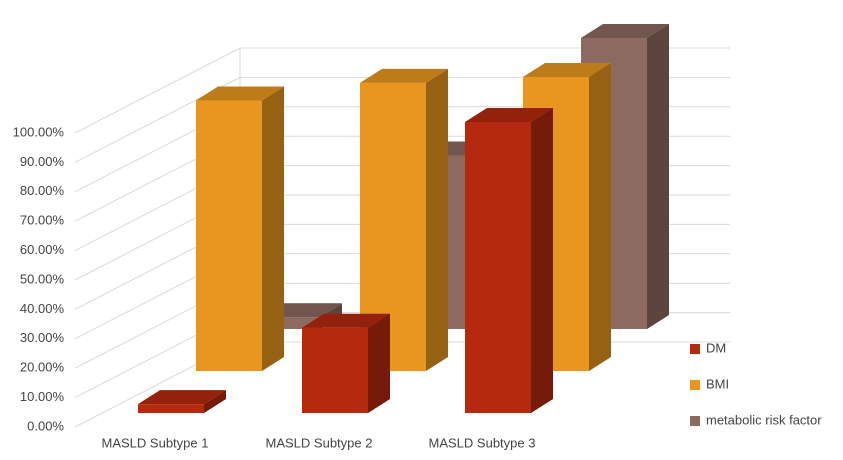  Describe the element at coordinates (42, 308) in the screenshot. I see `y-tick-label: 40.00%` at that location.